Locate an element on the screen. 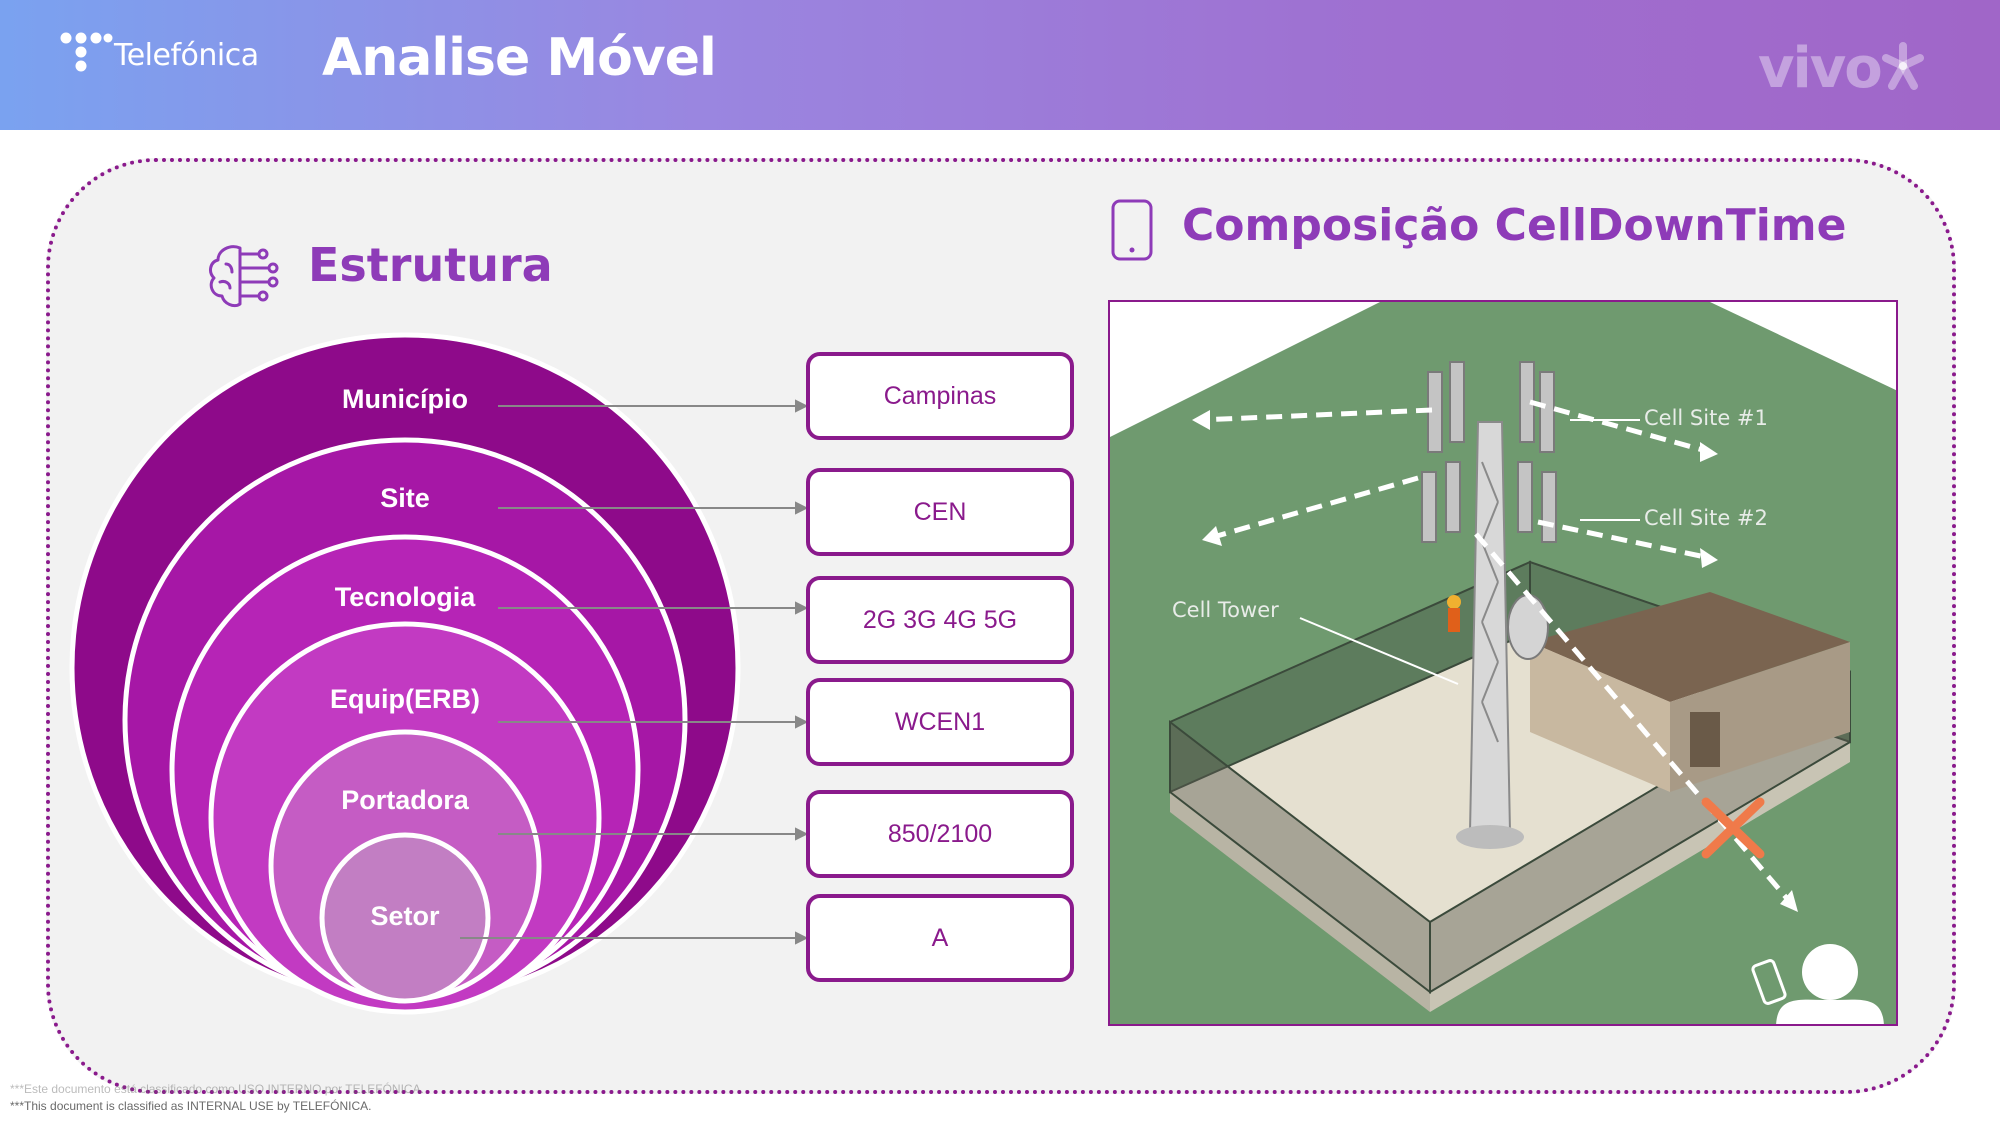 The image size is (2000, 1125). vivo-logo: vivo is located at coordinates (1819, 68).